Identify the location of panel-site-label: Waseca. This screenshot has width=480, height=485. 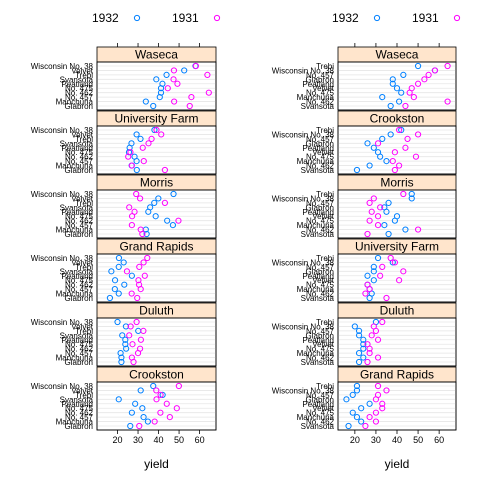
(397, 55).